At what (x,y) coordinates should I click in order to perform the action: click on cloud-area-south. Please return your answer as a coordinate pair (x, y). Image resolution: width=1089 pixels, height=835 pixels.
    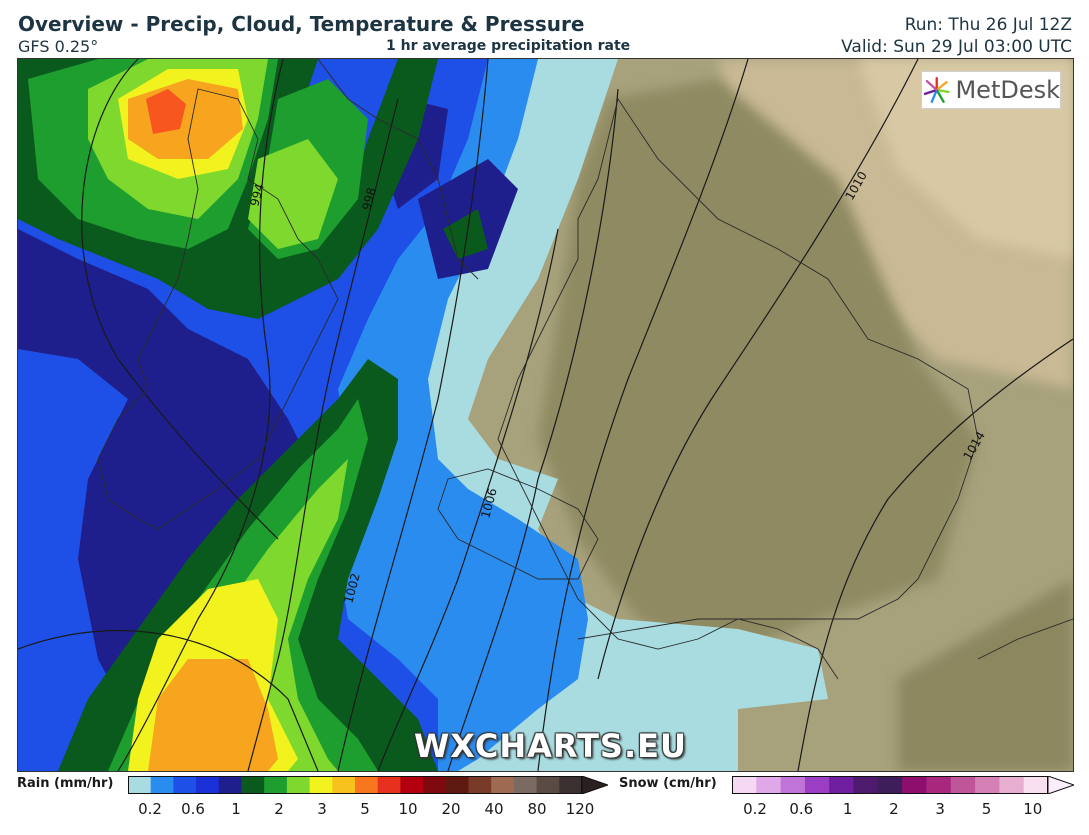
    Looking at the image, I should click on (985, 675).